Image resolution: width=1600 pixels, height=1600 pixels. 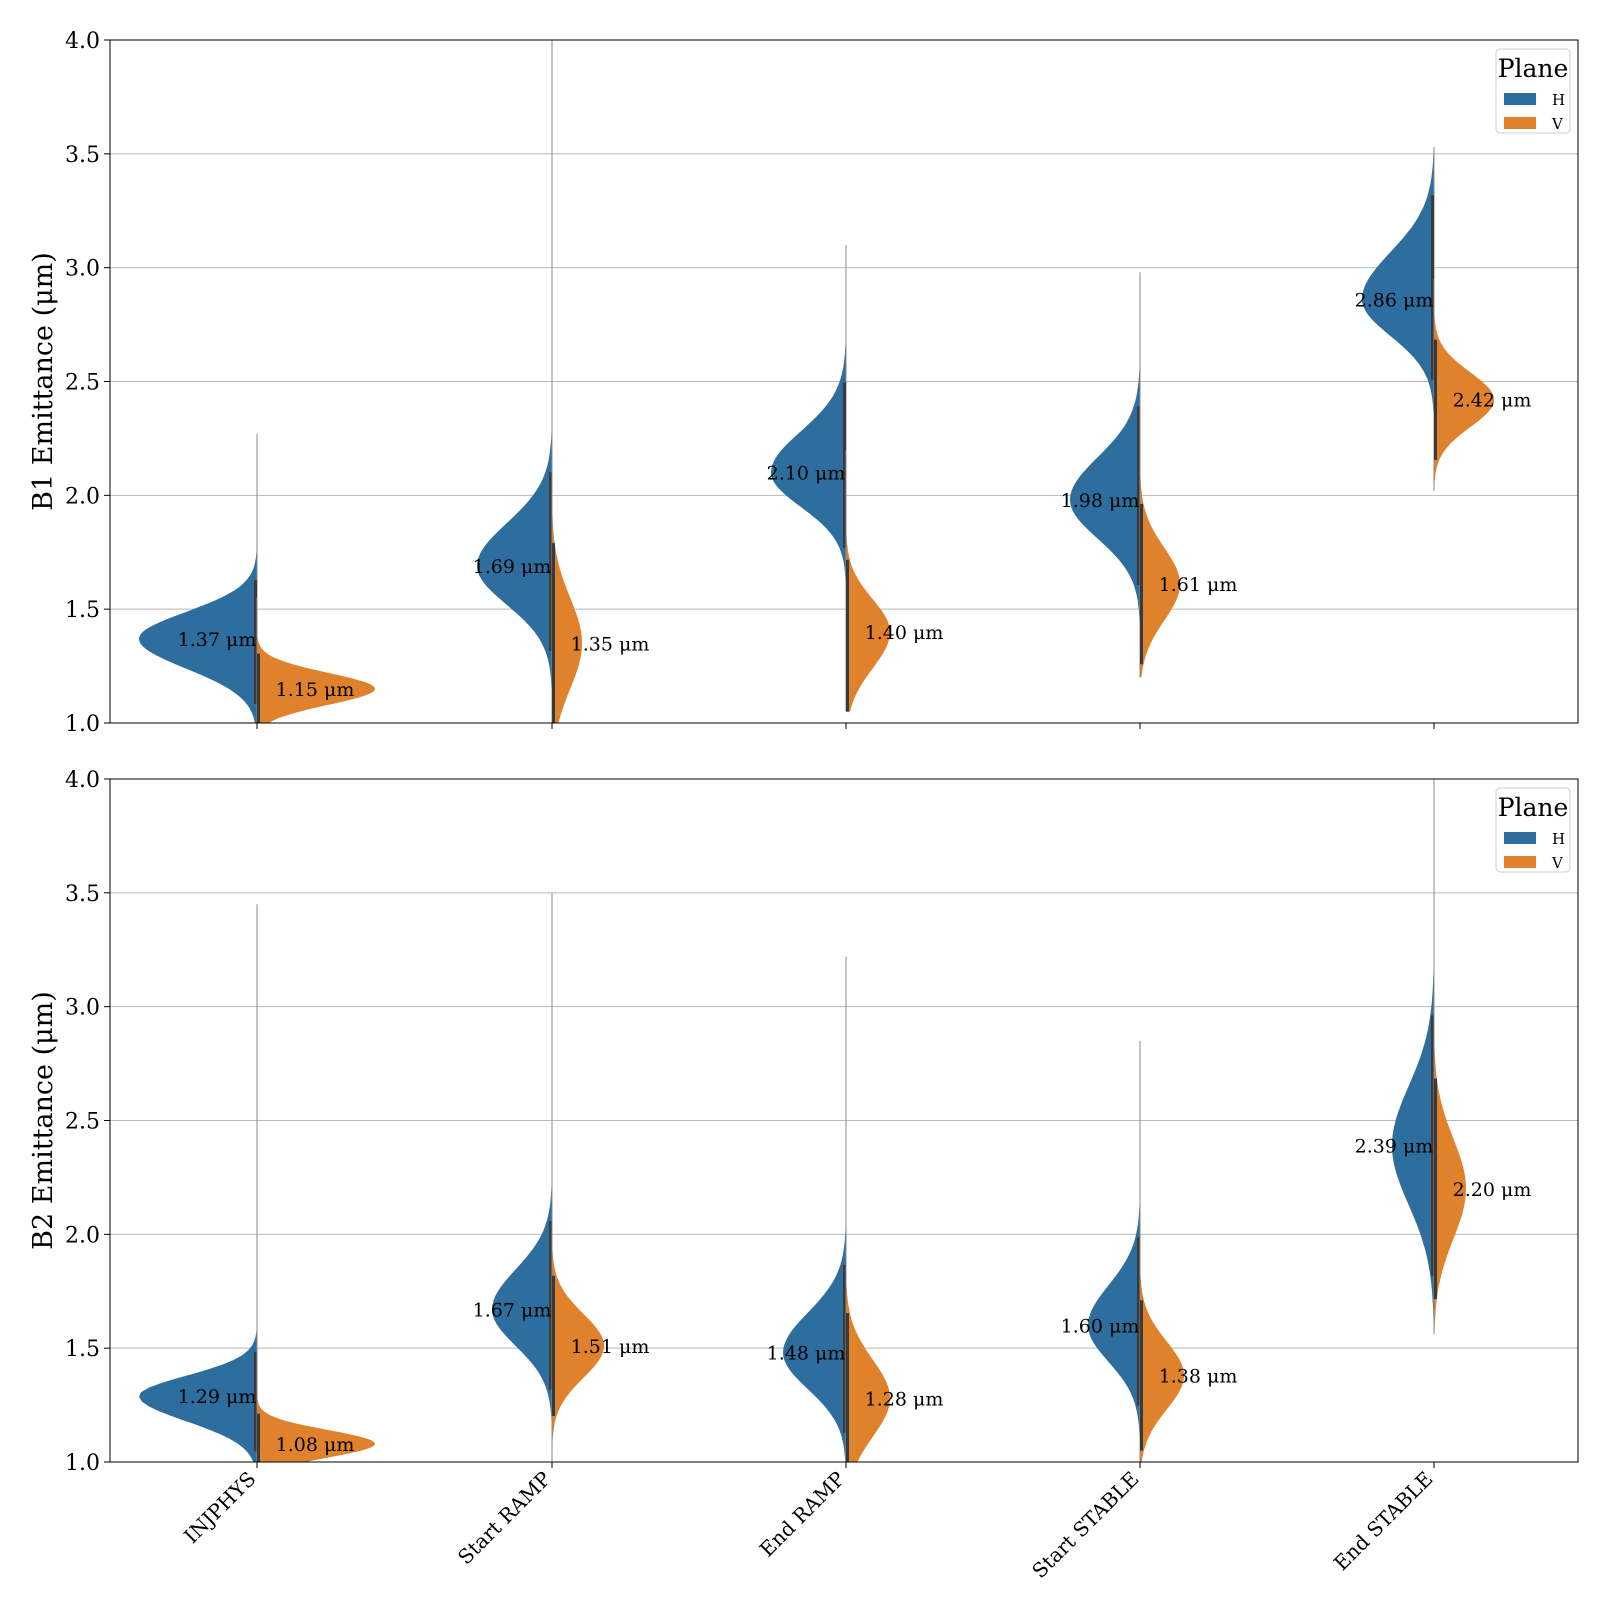 I want to click on median-label: 1.61 μm, so click(x=1198, y=585).